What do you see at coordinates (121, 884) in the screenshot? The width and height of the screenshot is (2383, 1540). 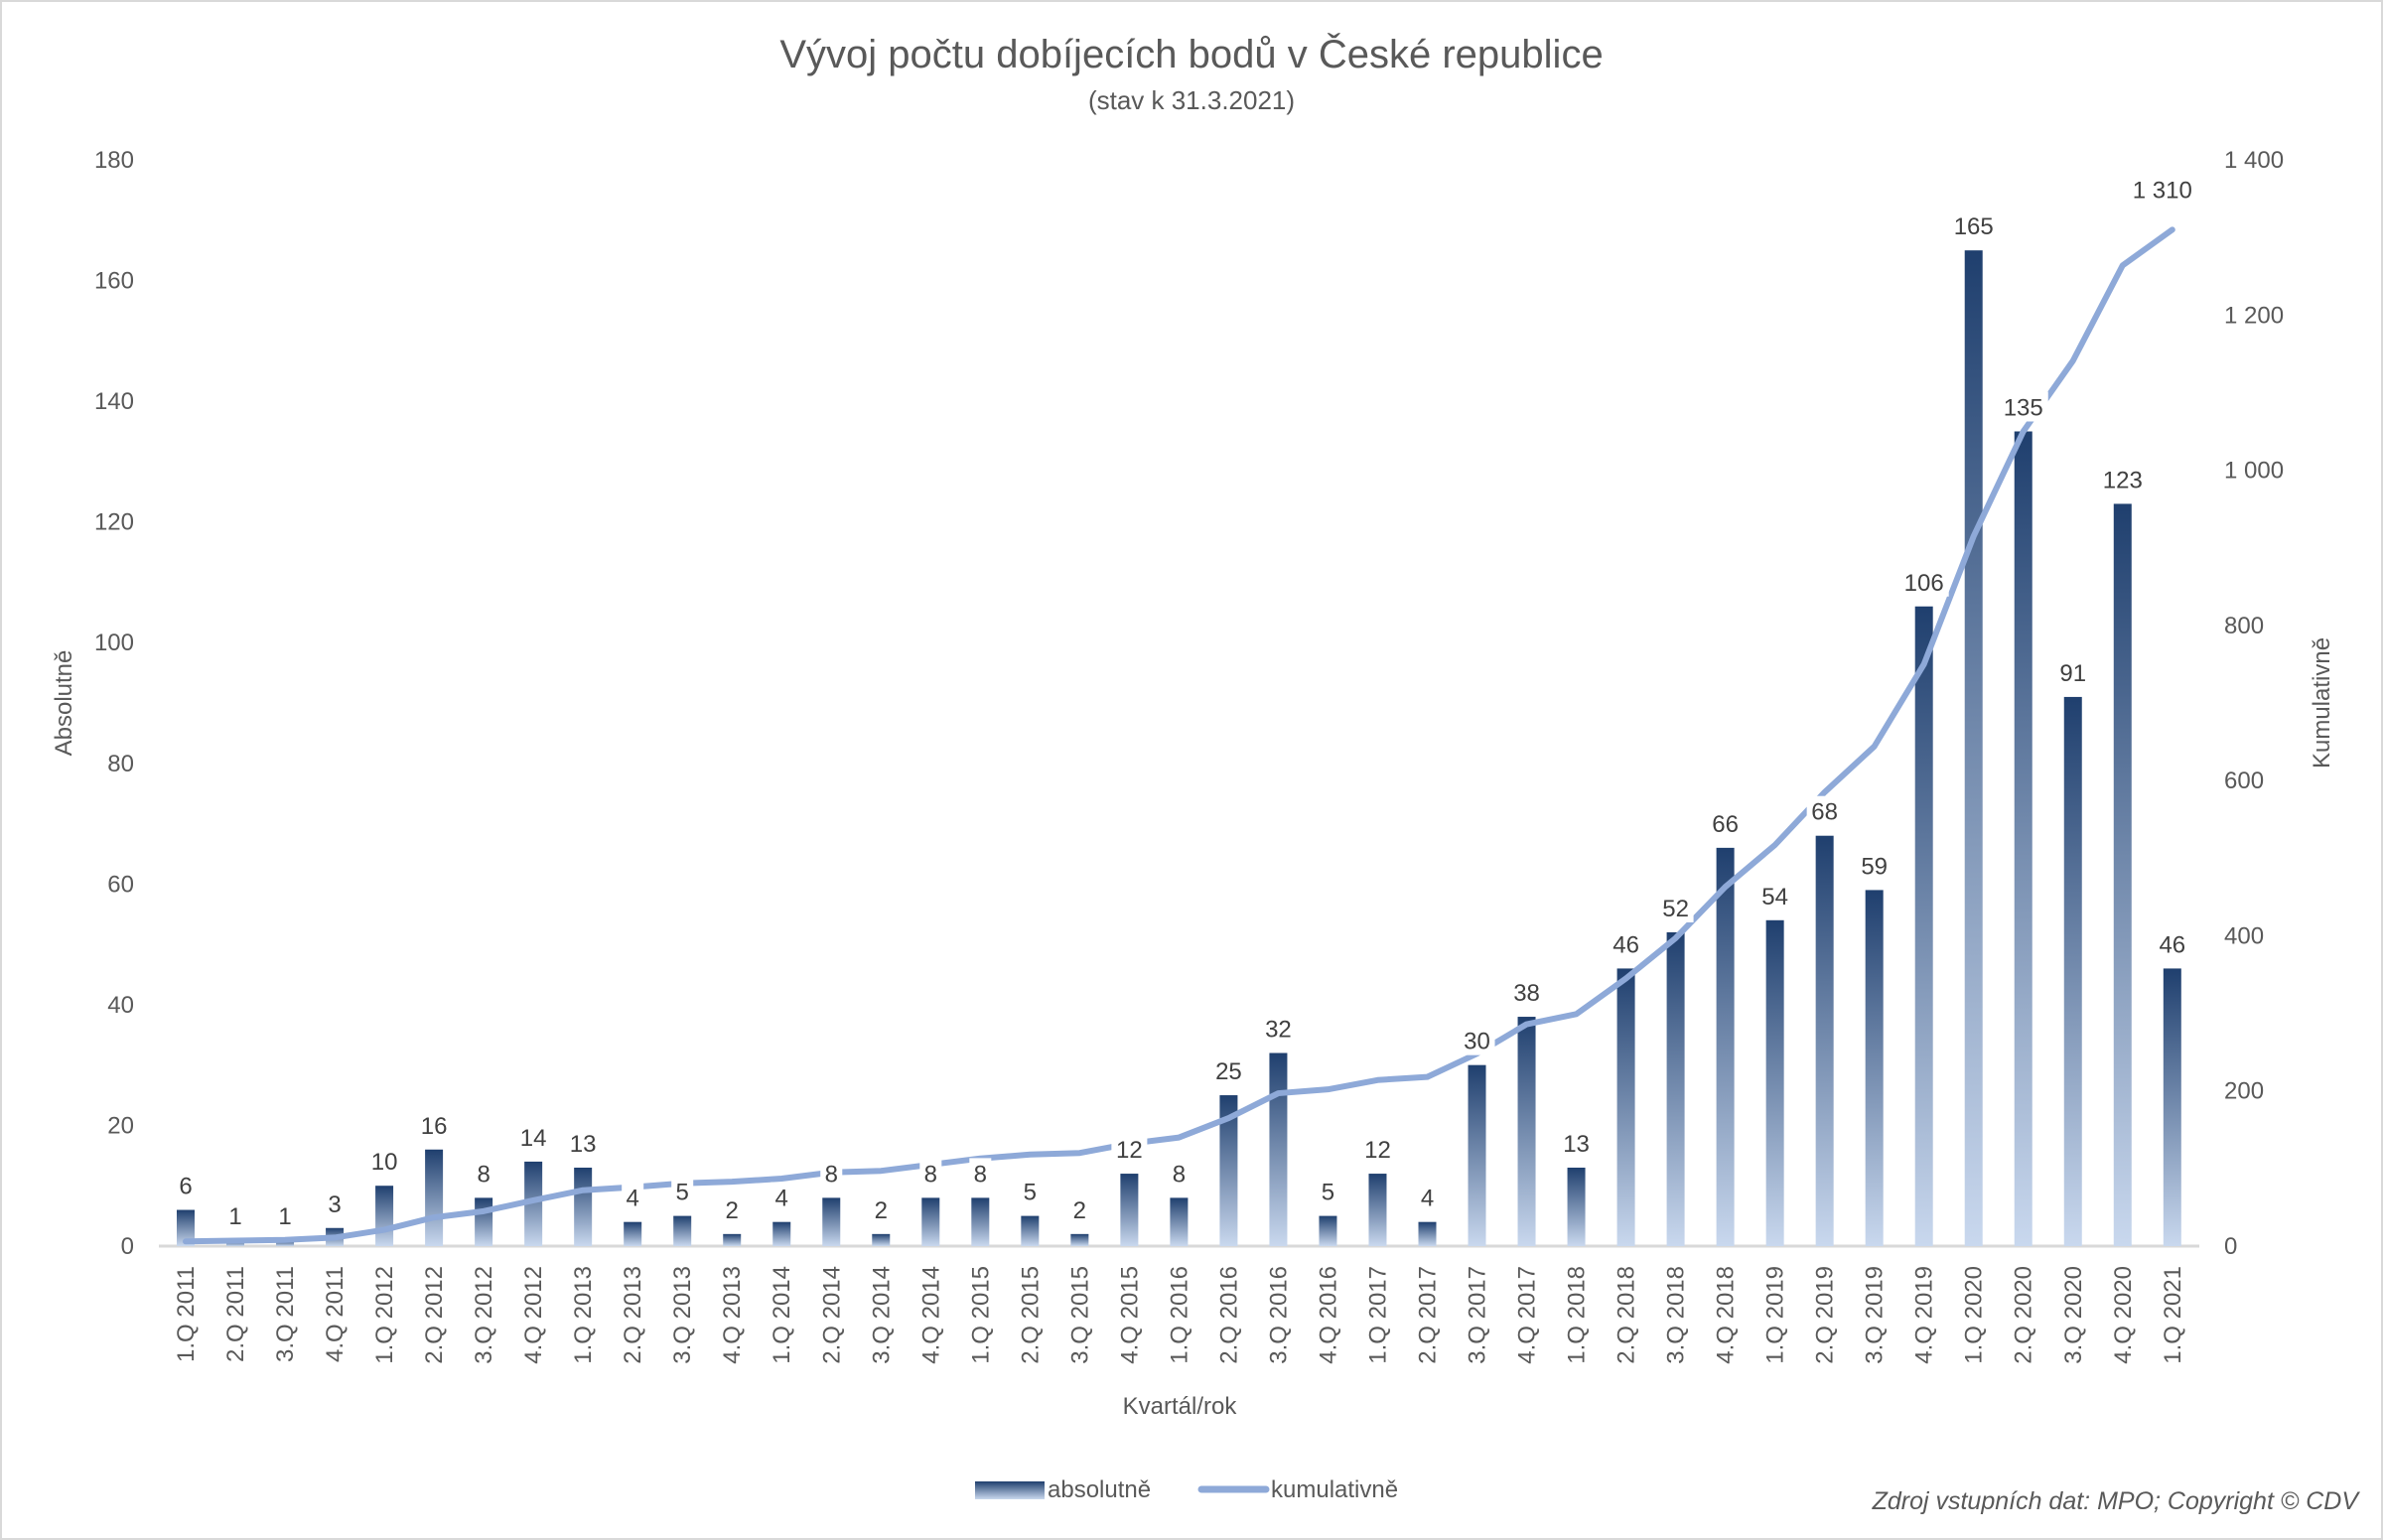 I see `y-tick-label: 60` at bounding box center [121, 884].